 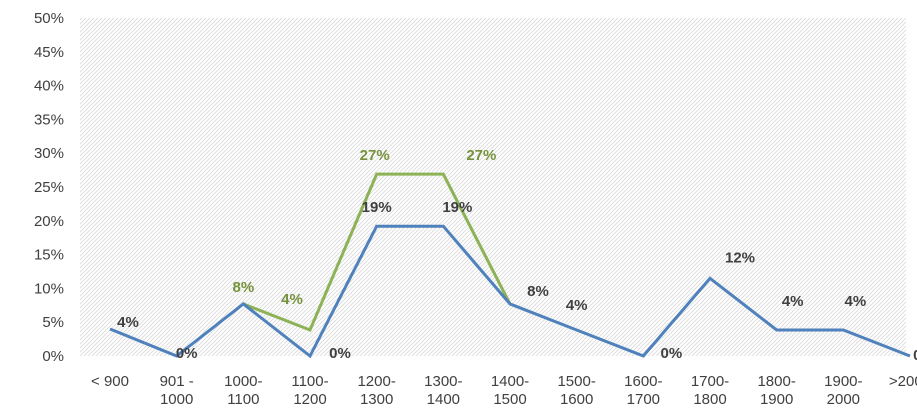 What do you see at coordinates (376, 390) in the screenshot?
I see `x-tick-label: 1200-1300` at bounding box center [376, 390].